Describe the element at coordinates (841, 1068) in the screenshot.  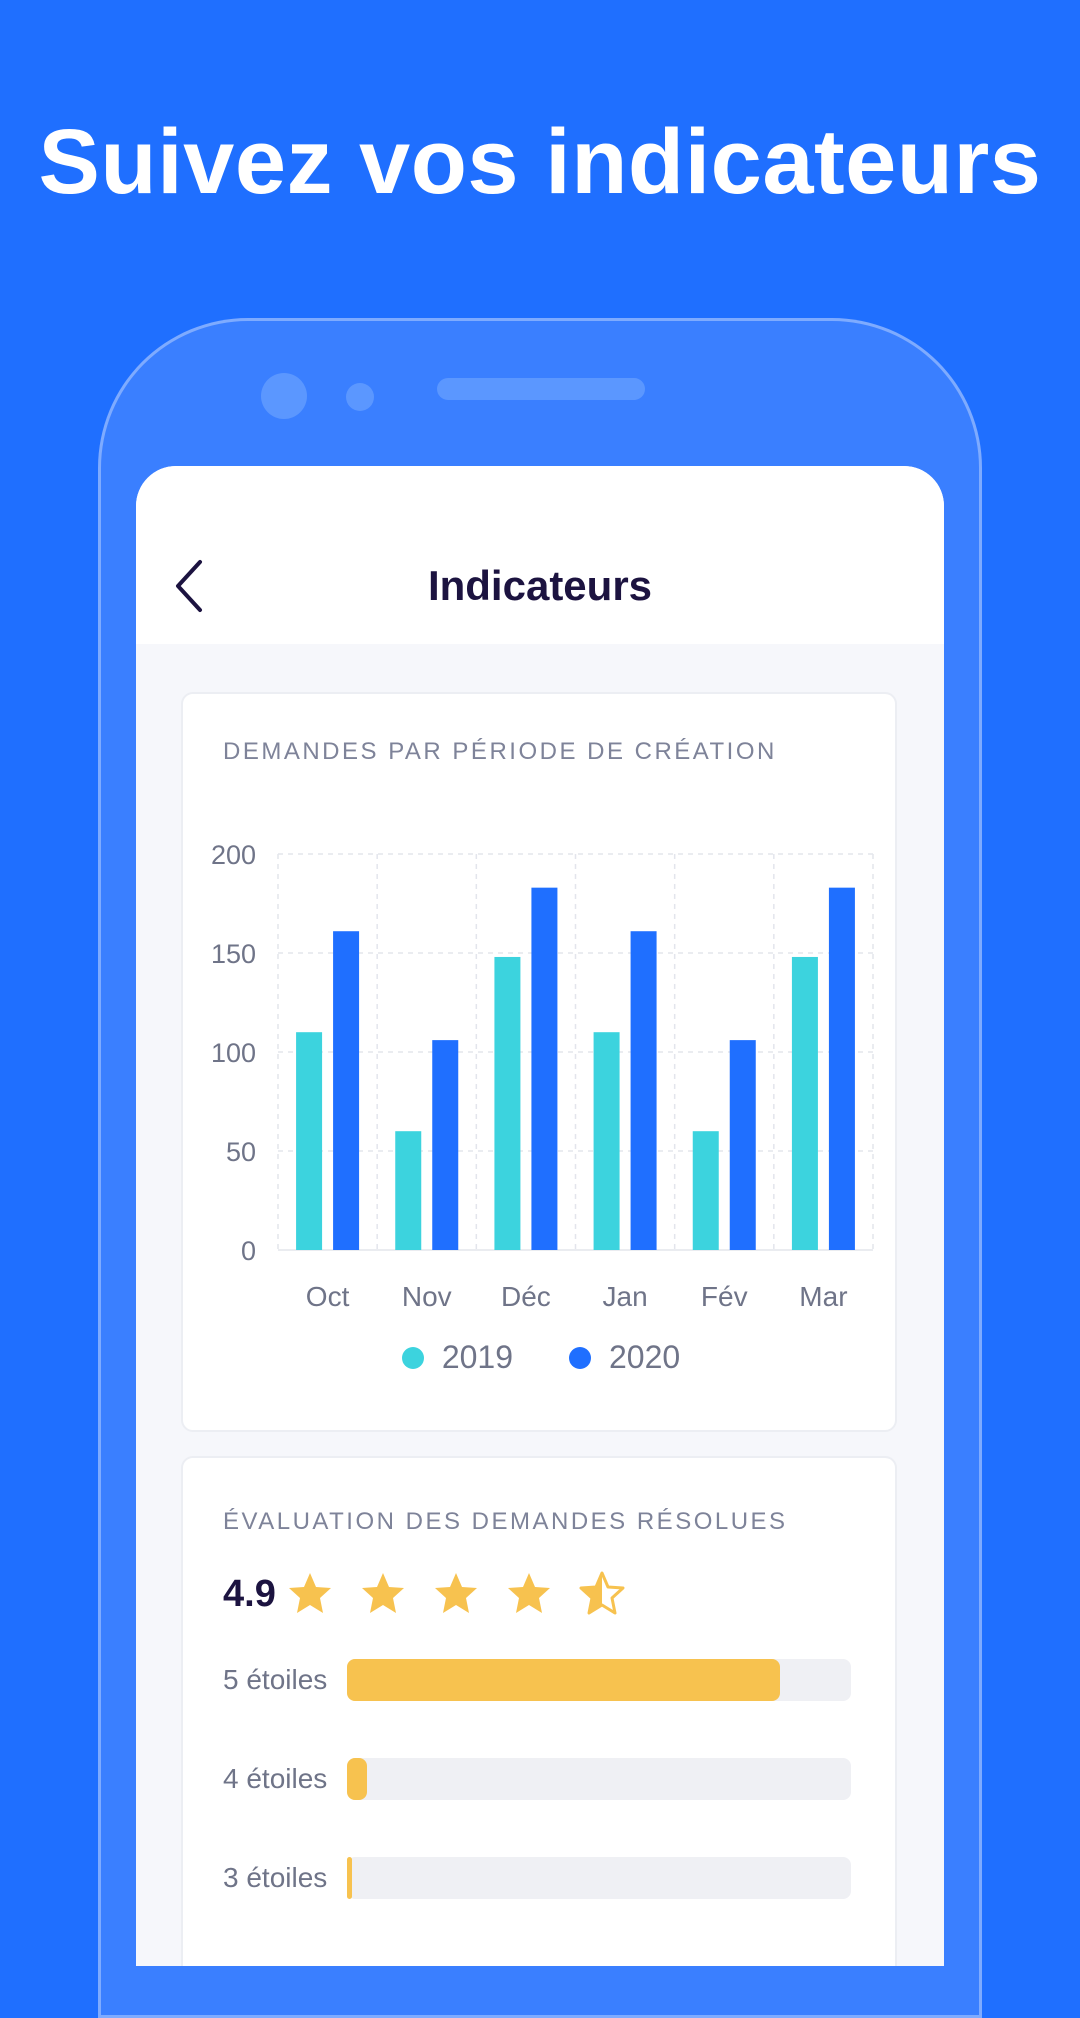
I see `bar-2020-Mar` at that location.